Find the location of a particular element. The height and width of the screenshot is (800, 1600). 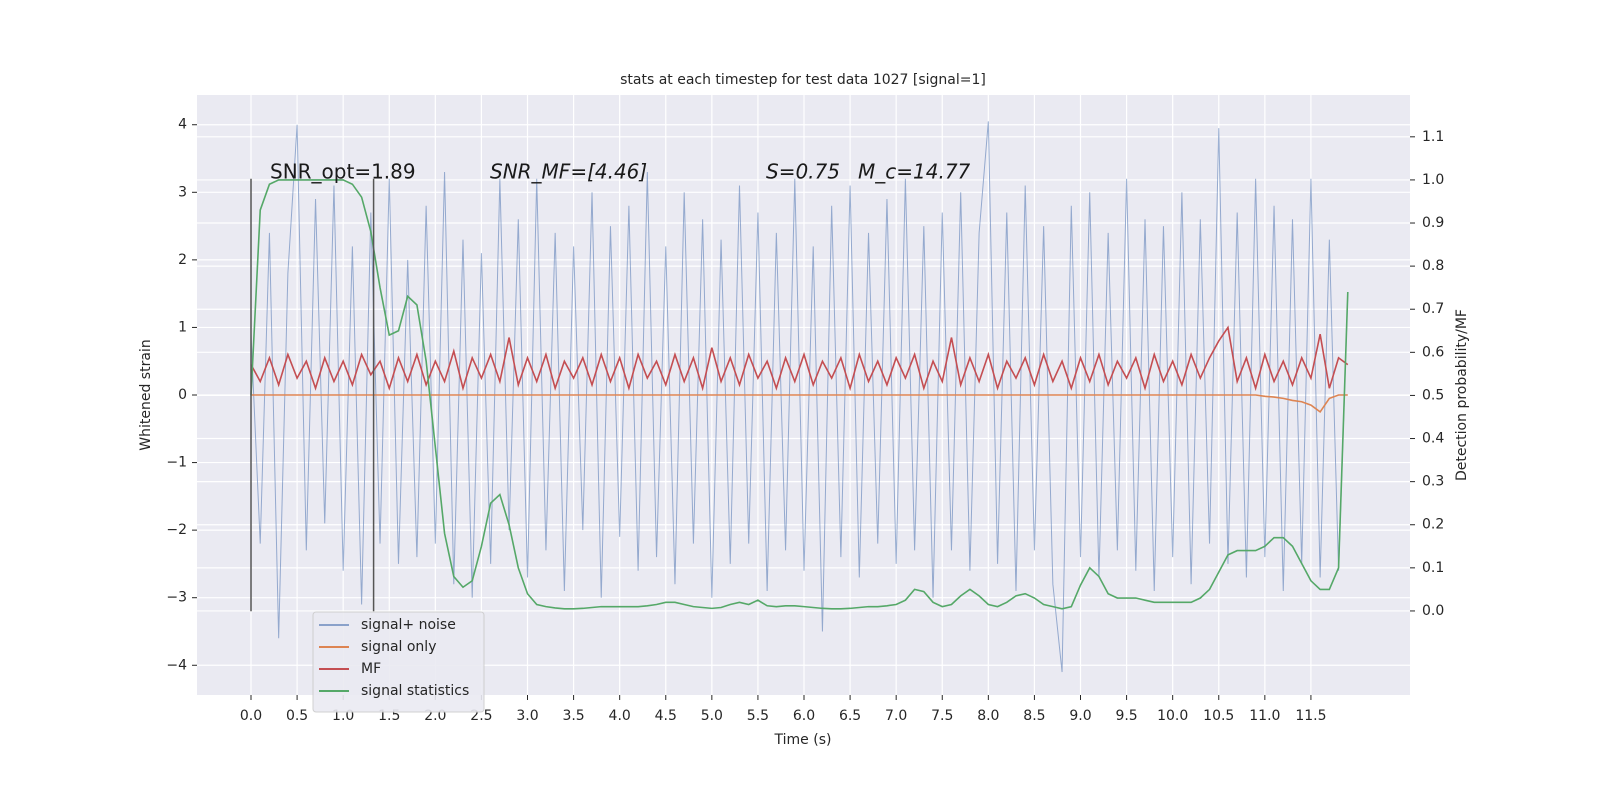

y-axis-label: Whitened strain is located at coordinates (146, 394).